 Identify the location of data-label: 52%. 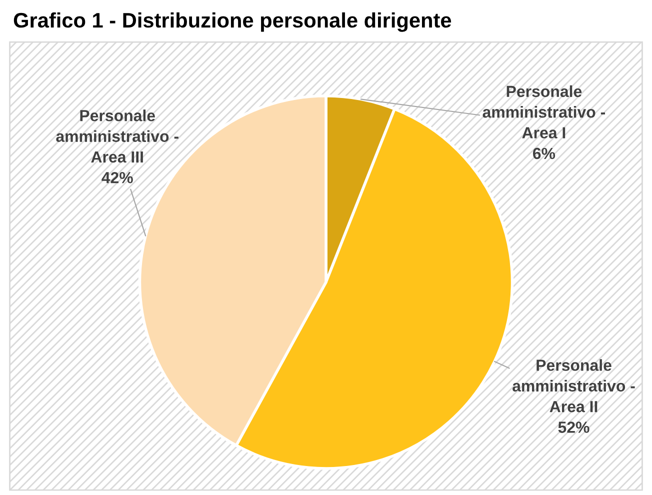
(574, 427).